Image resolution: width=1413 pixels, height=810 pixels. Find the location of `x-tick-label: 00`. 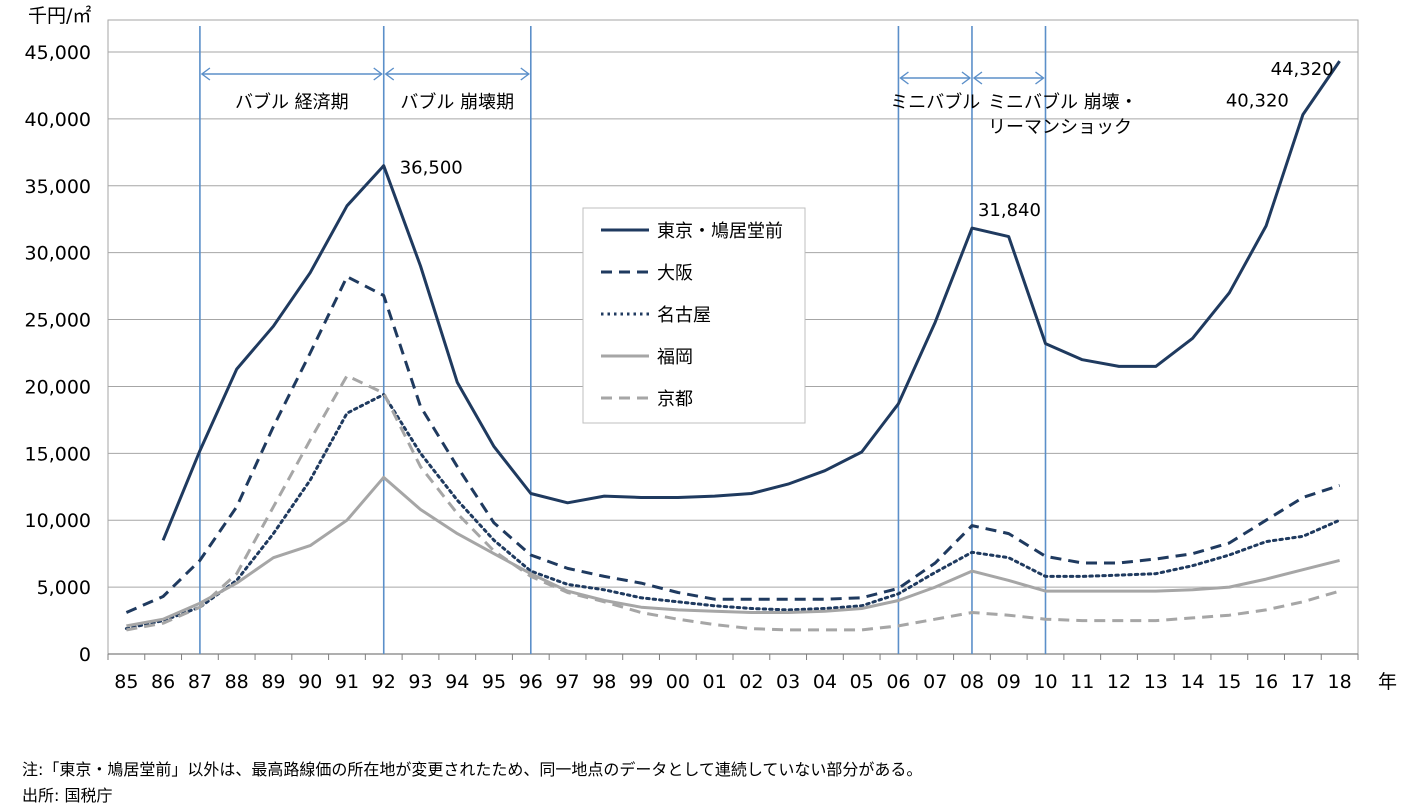

x-tick-label: 00 is located at coordinates (678, 682).